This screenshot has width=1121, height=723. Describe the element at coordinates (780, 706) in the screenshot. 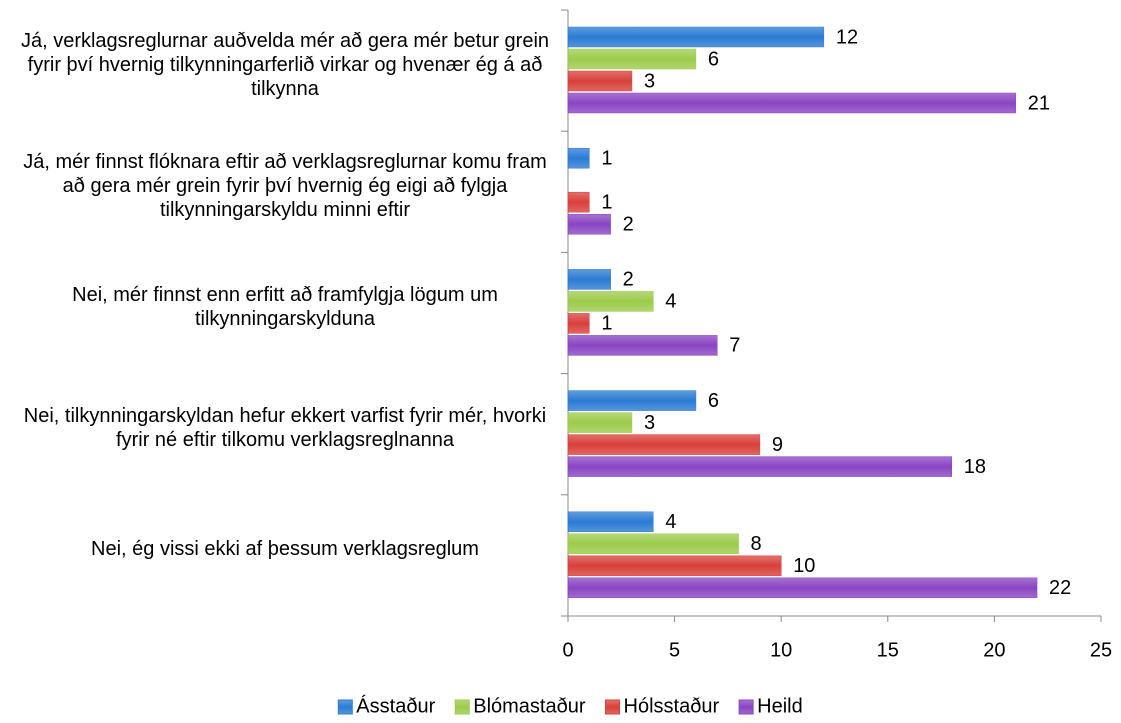

I see `legend-label: Heild` at that location.